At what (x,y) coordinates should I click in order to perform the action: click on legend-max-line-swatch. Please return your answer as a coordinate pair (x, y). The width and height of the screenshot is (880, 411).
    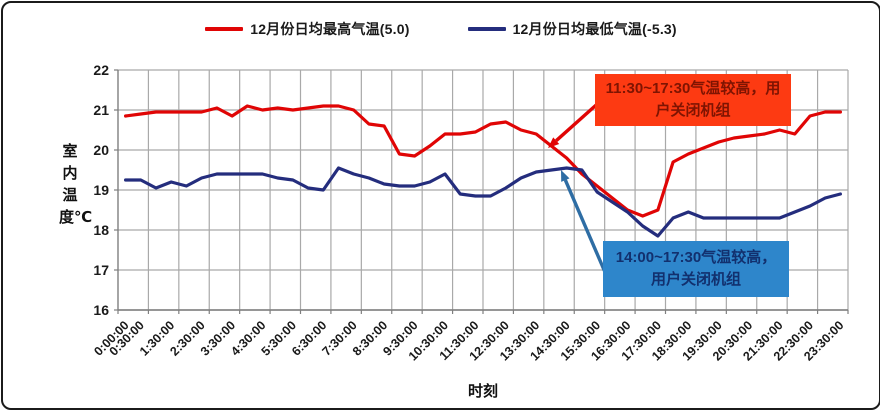
    Looking at the image, I should click on (224, 29).